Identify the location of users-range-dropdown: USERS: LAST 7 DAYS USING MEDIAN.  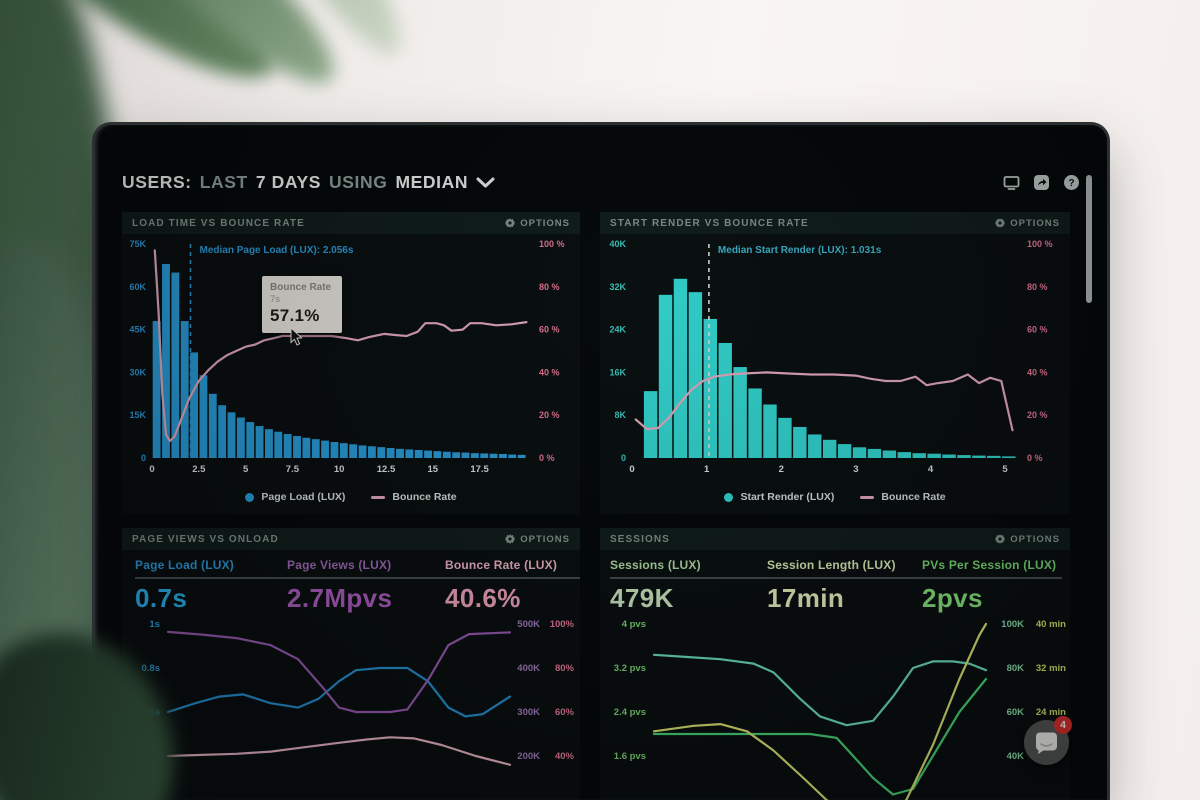
(308, 182).